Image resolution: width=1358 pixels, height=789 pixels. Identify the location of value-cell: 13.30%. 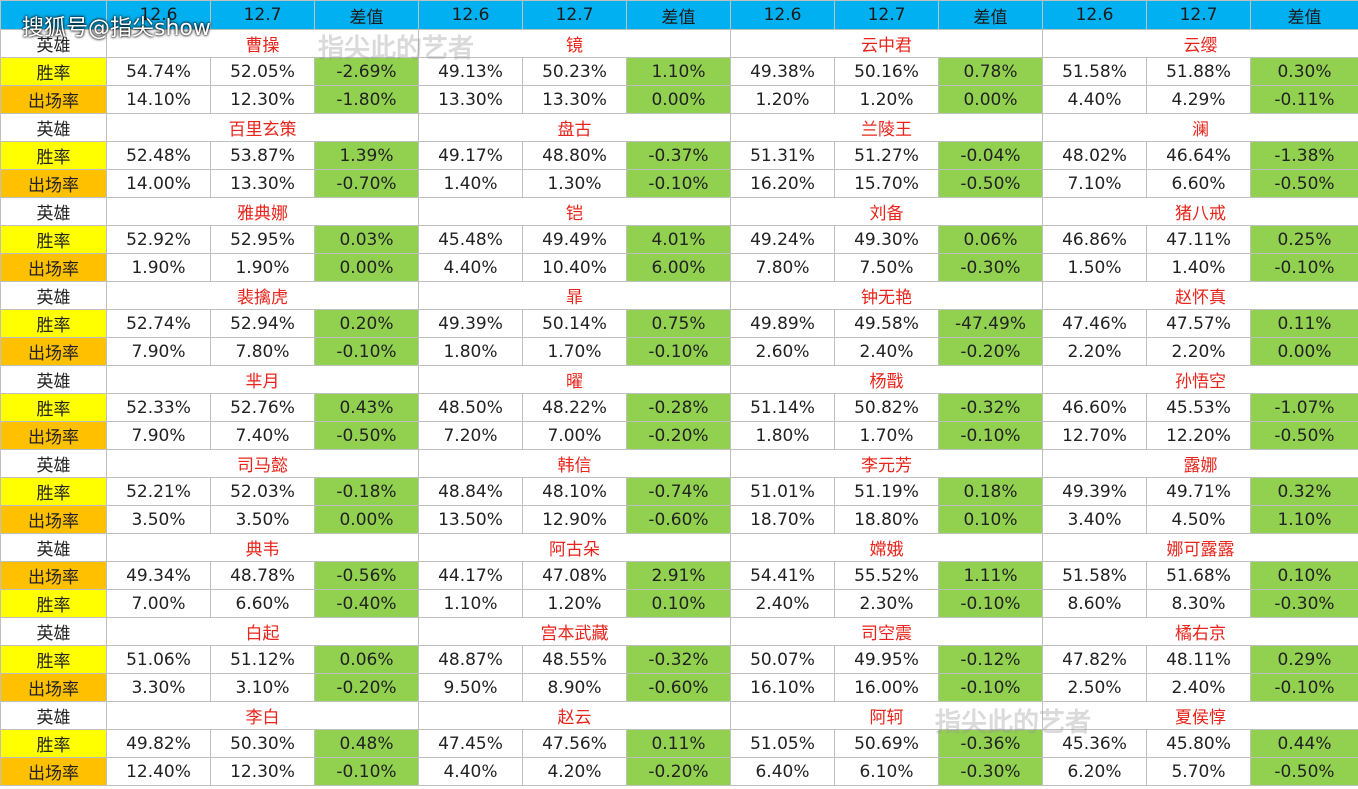
(262, 183).